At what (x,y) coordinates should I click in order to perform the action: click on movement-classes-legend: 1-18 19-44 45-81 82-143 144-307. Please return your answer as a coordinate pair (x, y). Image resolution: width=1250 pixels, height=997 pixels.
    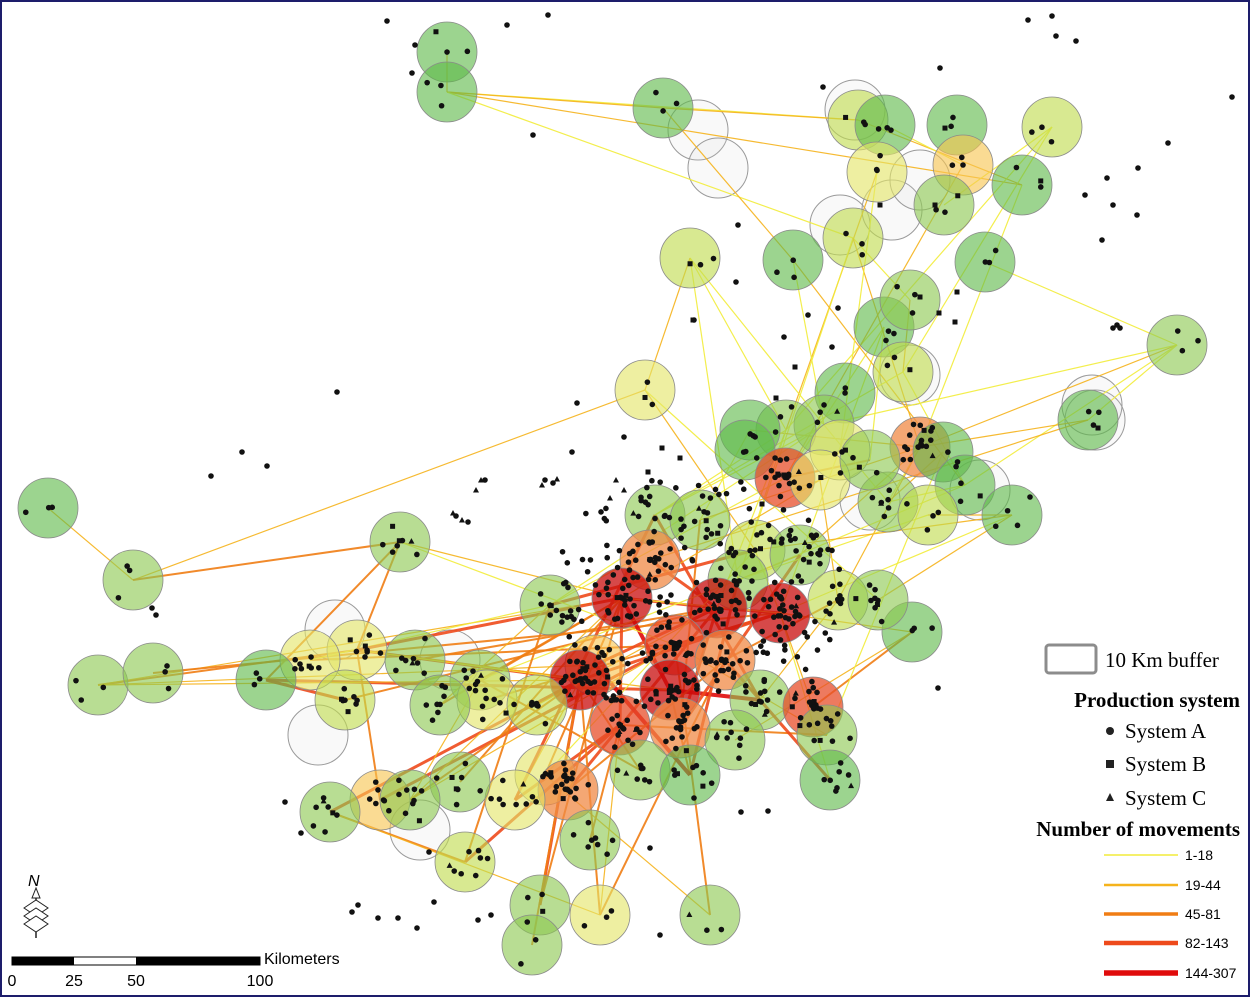
    Looking at the image, I should click on (1170, 914).